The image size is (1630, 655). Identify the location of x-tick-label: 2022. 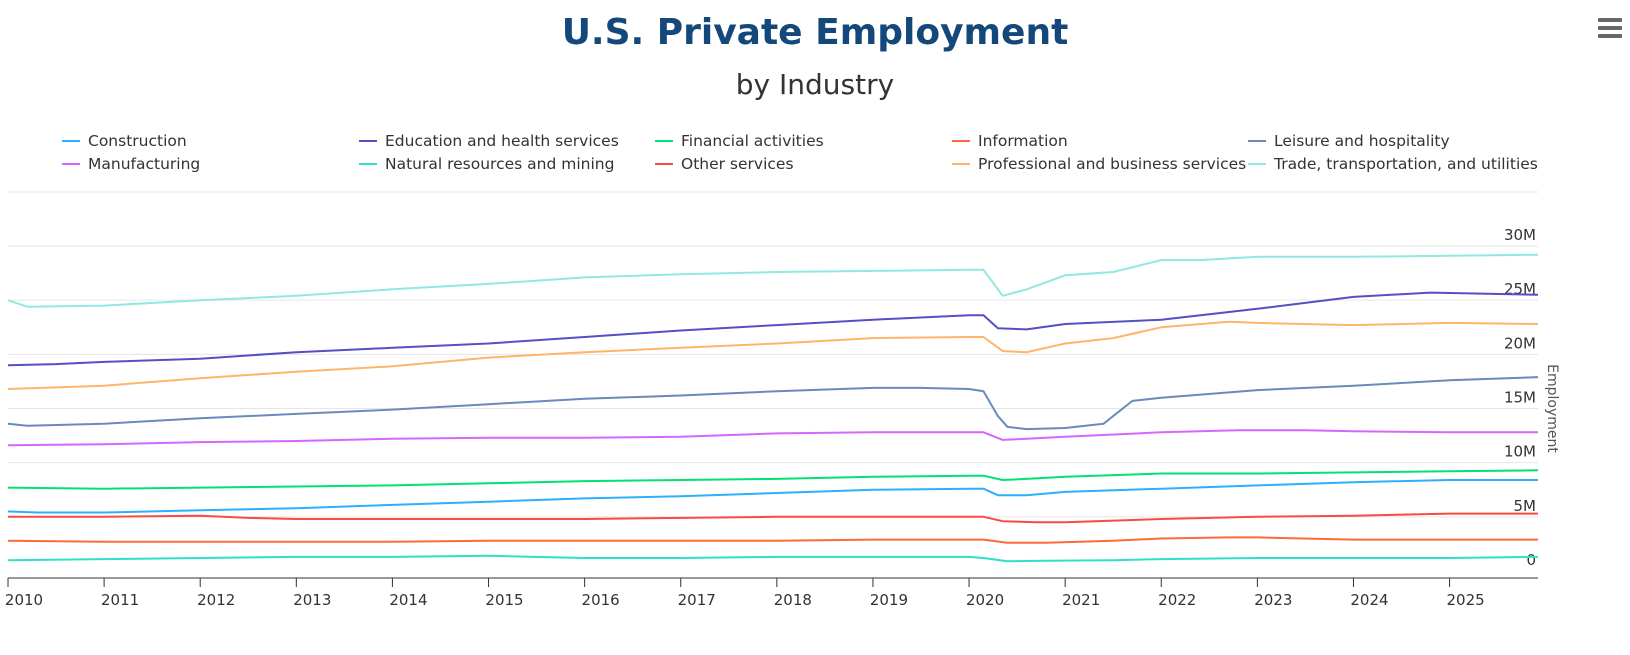
(1177, 600).